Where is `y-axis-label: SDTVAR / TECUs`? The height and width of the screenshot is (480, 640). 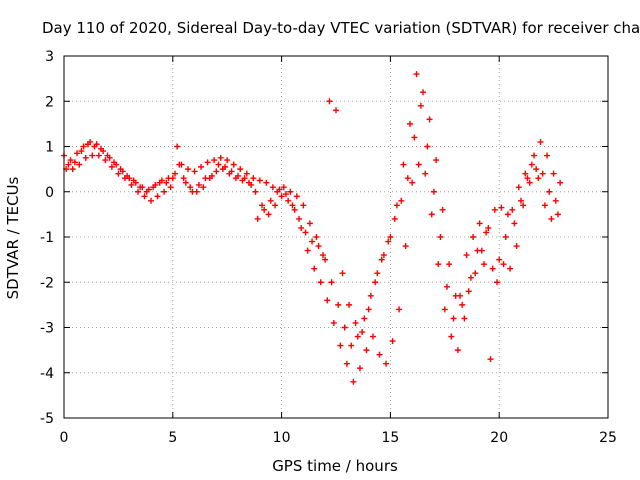 y-axis-label: SDTVAR / TECUs is located at coordinates (13, 237).